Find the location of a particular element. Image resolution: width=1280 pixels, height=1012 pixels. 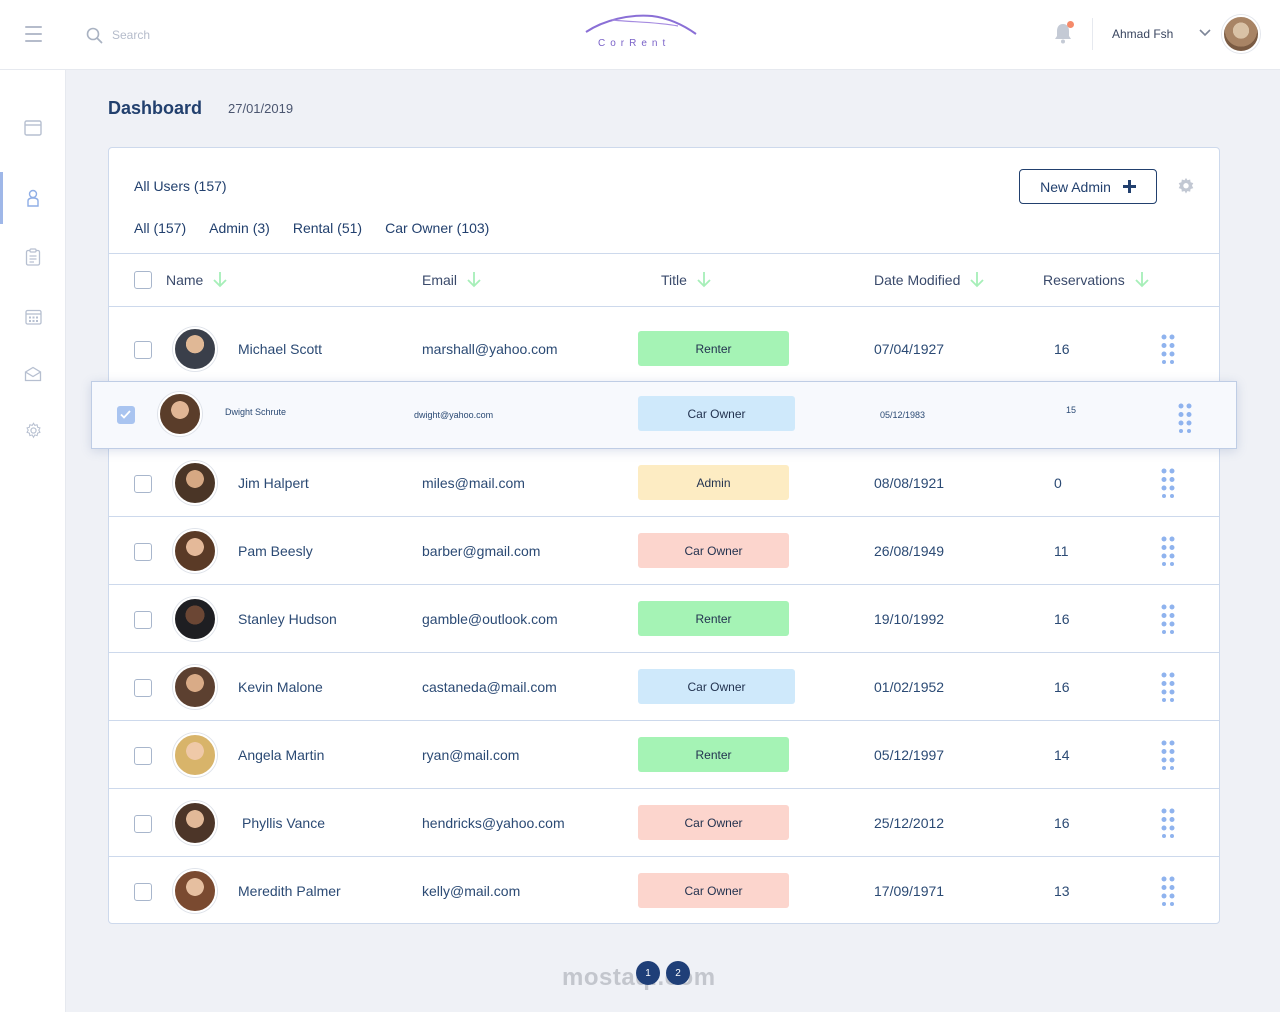

column-header-email: Email is located at coordinates (452, 279).